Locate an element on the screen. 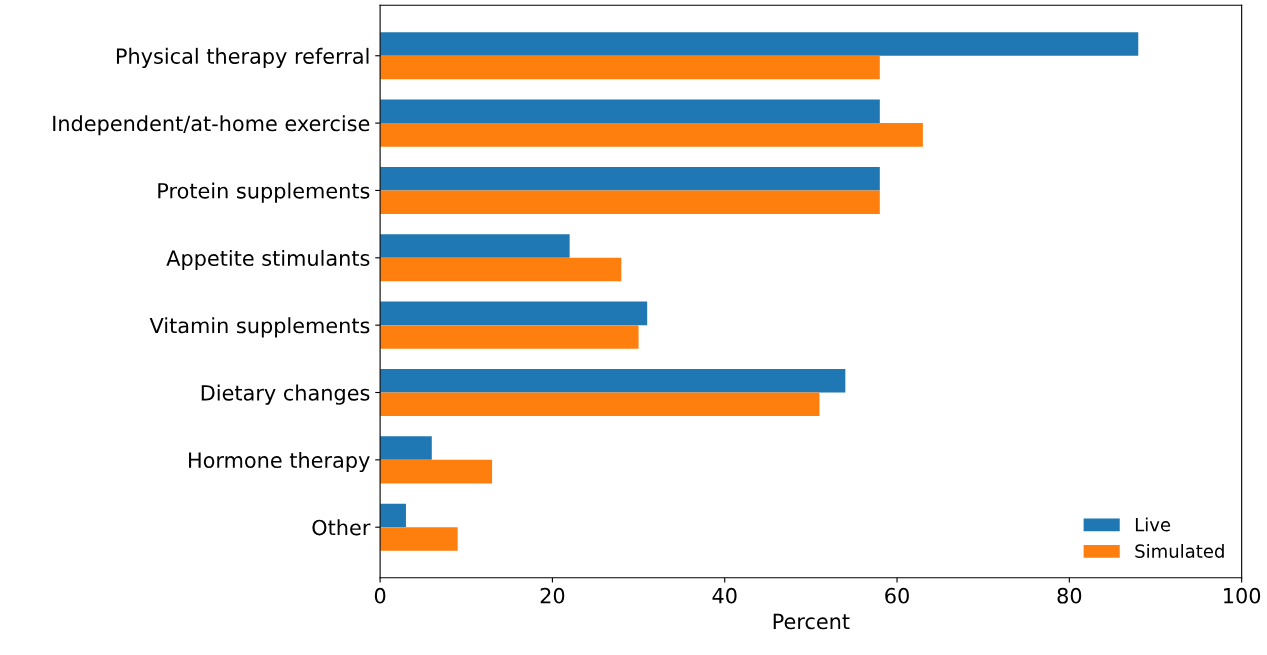 The image size is (1267, 655). x-tick-label: 60 is located at coordinates (897, 595).